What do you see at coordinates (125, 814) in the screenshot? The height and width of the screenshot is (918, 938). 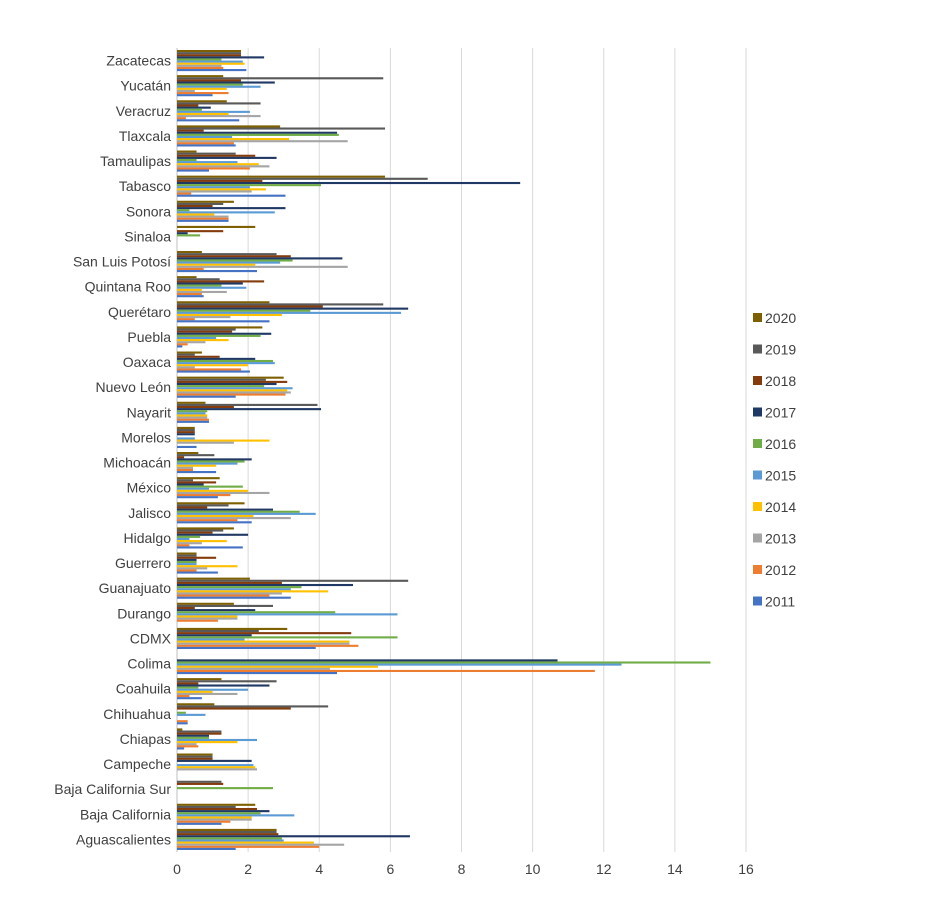 I see `category-label: Baja California` at bounding box center [125, 814].